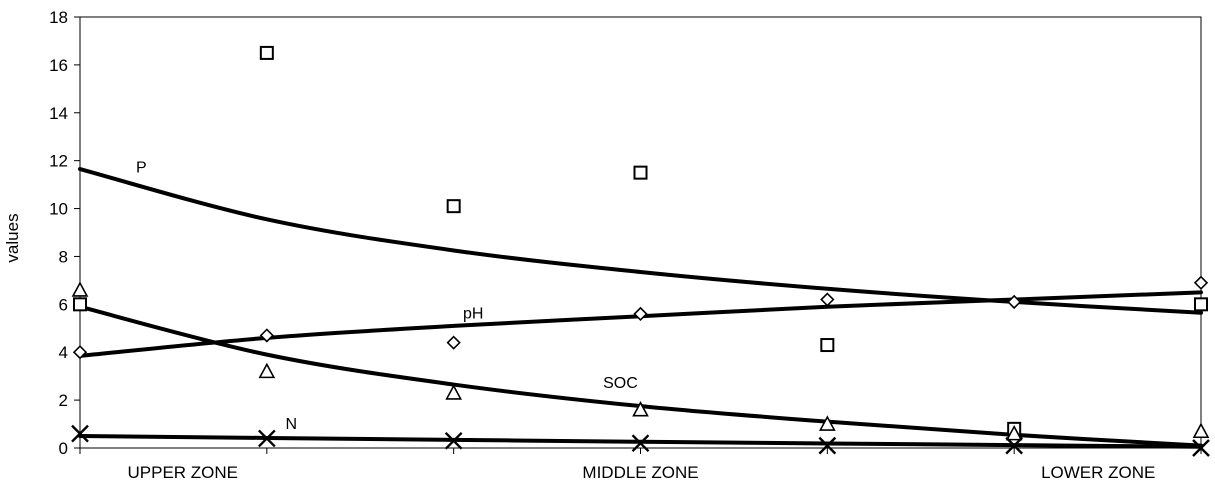 Image resolution: width=1215 pixels, height=484 pixels. Describe the element at coordinates (1098, 472) in the screenshot. I see `x-zone-label: LOWER ZONE` at that location.